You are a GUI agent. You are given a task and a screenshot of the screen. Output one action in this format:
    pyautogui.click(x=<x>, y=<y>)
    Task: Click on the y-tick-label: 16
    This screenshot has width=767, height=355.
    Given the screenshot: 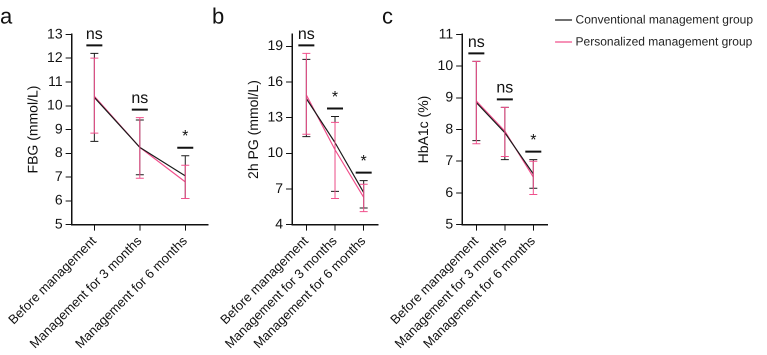 What is the action you would take?
    pyautogui.click(x=275, y=80)
    